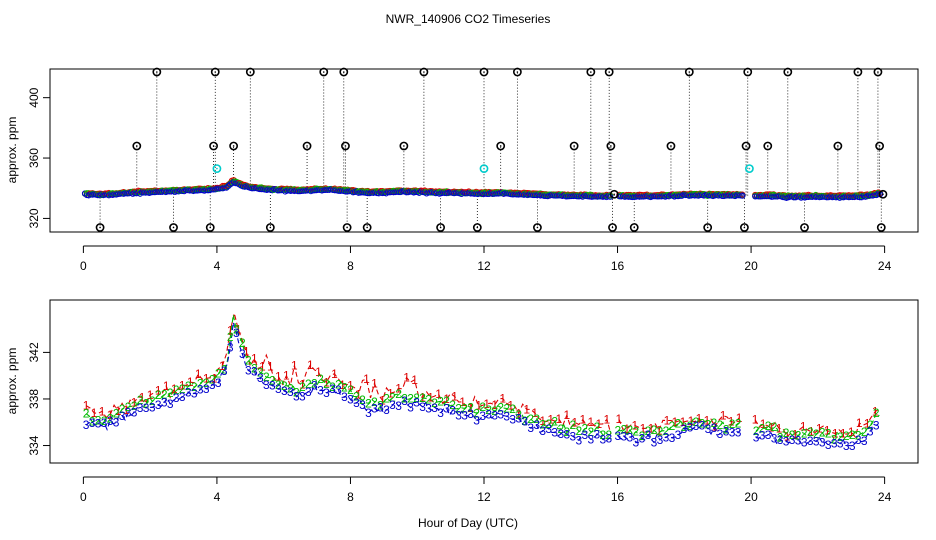 The image size is (936, 540). I want to click on bottom-x-tick-label: 24, so click(885, 497).